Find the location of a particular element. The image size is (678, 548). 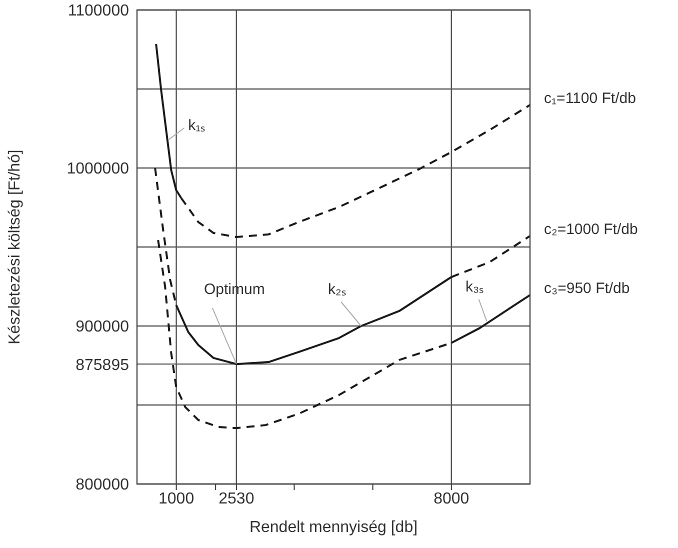

series-label: c₁=1100 Ft/db is located at coordinates (590, 98).